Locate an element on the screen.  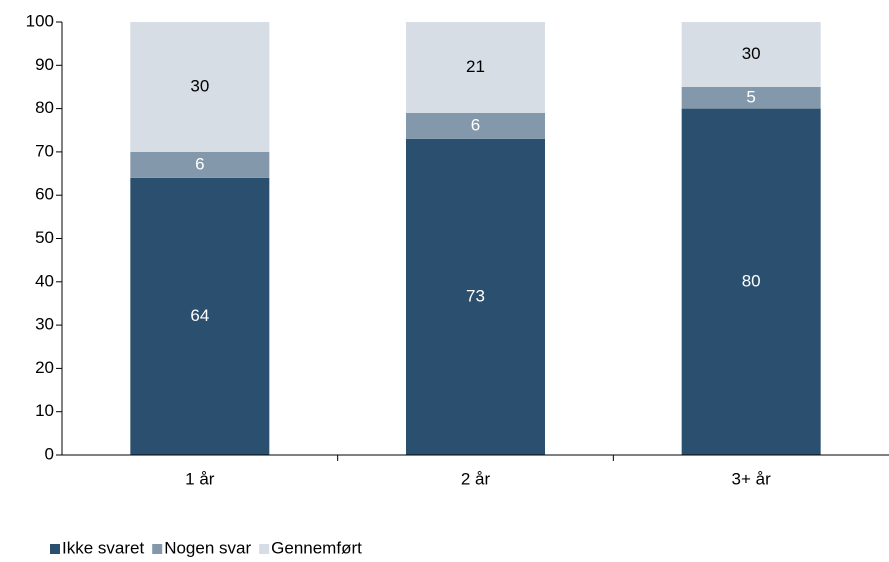
y-tick-label: 100 is located at coordinates (40, 20).